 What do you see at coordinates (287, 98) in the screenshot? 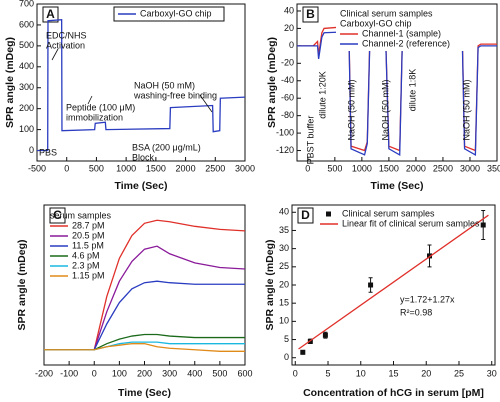
I see `y-tick-label: -60` at bounding box center [287, 98].